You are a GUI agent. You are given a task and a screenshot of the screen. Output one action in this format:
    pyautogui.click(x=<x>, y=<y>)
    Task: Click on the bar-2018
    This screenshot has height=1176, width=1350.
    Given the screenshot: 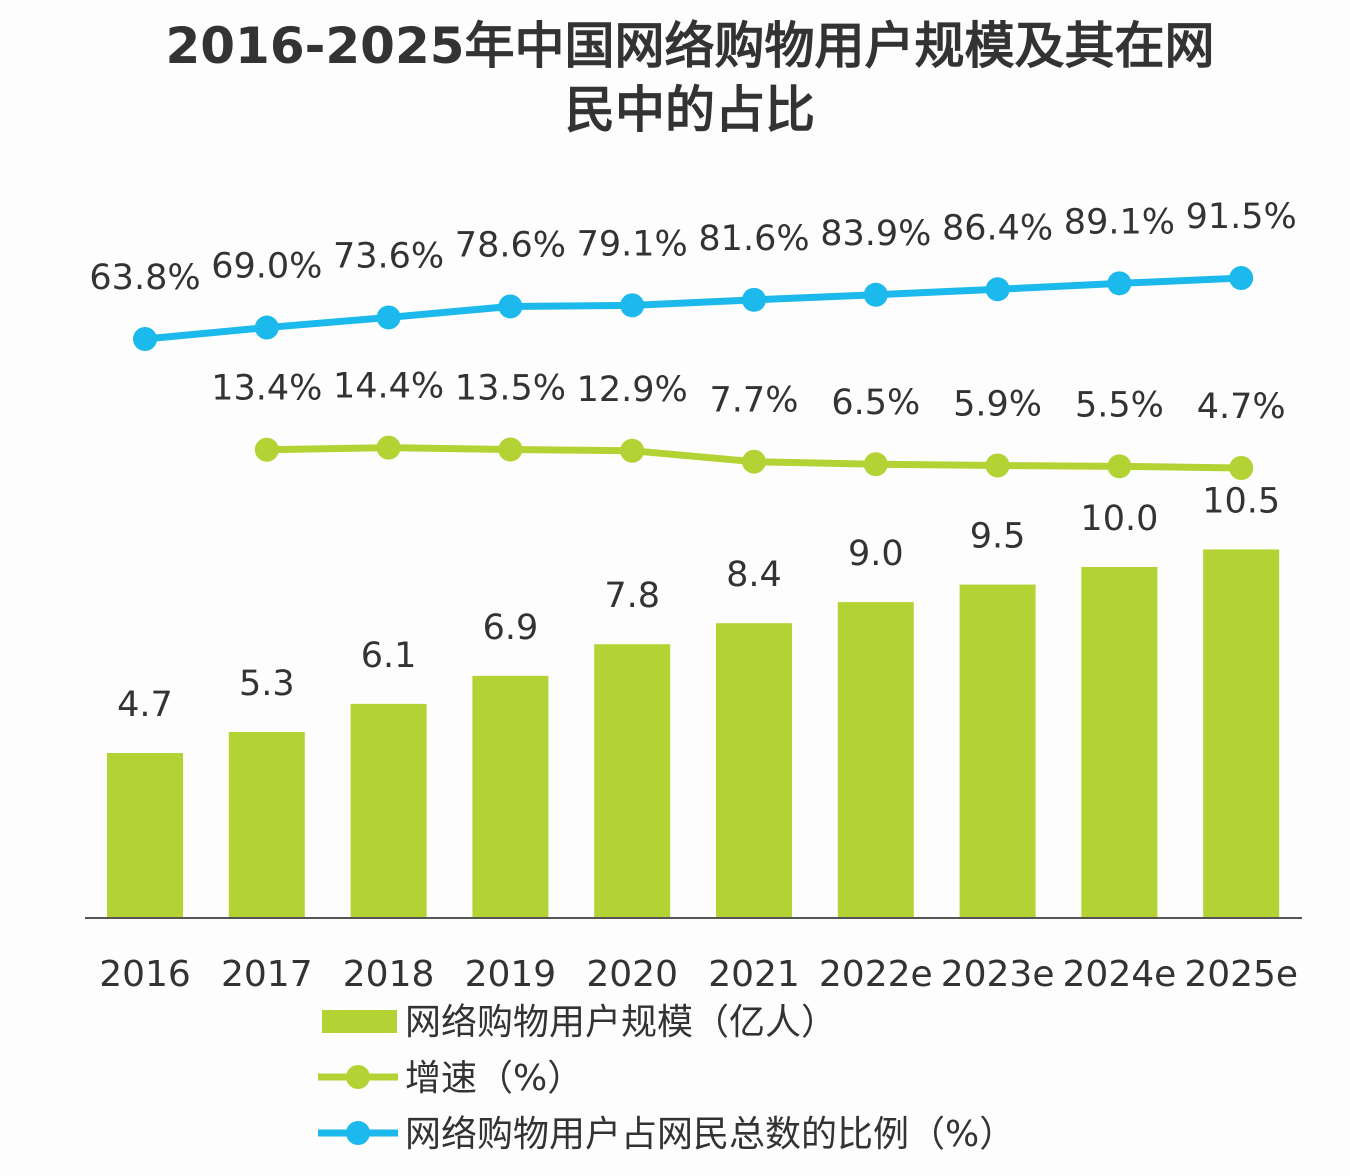 What is the action you would take?
    pyautogui.click(x=388, y=810)
    